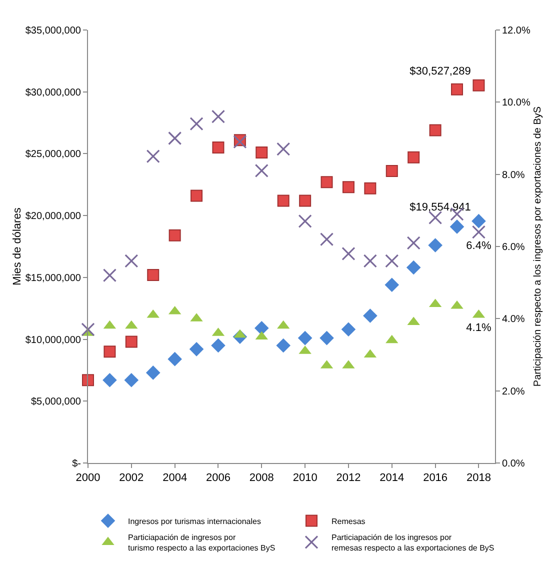 This screenshot has height=573, width=552. Describe the element at coordinates (17, 246) in the screenshot. I see `y-axis-title: Mies de dólares` at that location.